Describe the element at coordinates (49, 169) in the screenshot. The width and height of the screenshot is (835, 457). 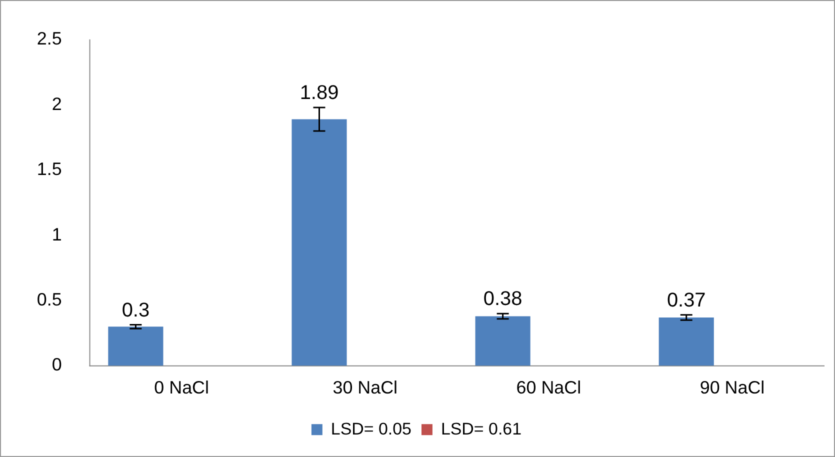
I see `y-tick-label: 1.5` at that location.